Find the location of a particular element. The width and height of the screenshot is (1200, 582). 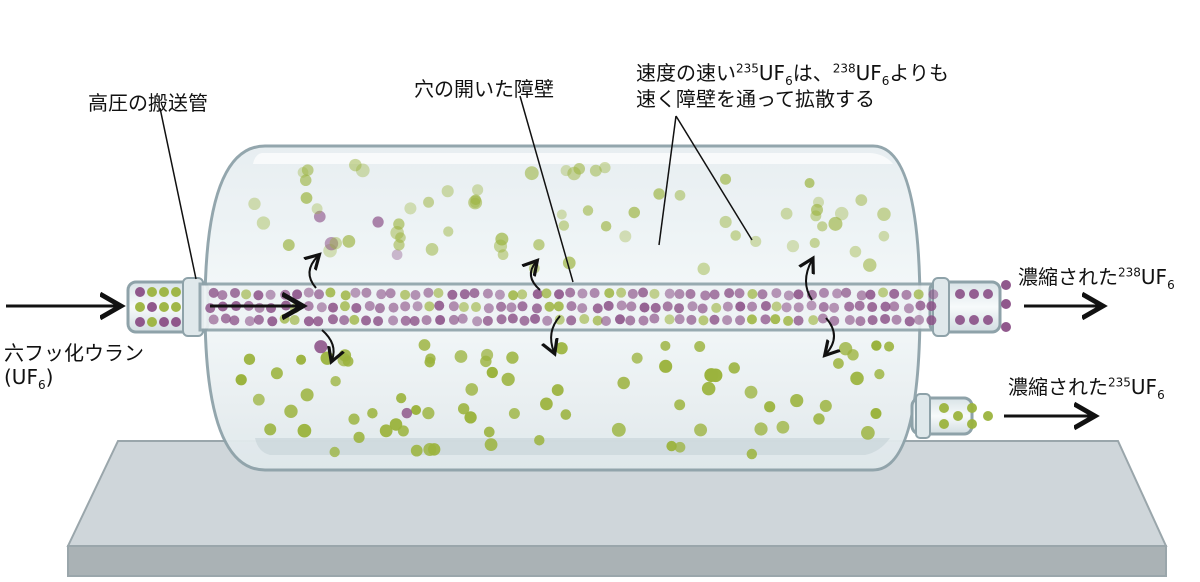

label-fast-text-b: UF is located at coordinates (772, 73).